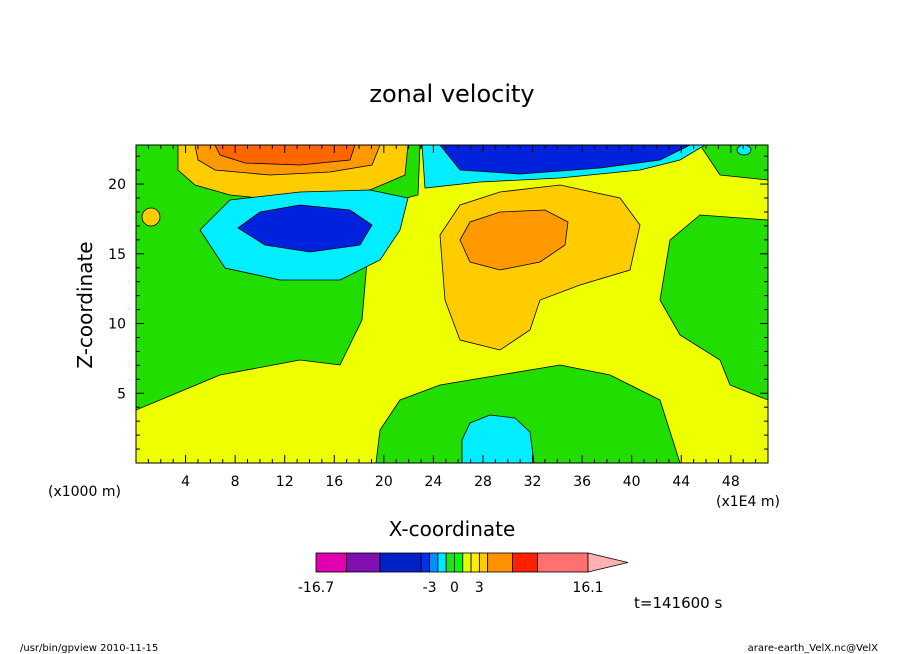 The width and height of the screenshot is (904, 654). What do you see at coordinates (483, 482) in the screenshot?
I see `x-tick-label: 28` at bounding box center [483, 482].